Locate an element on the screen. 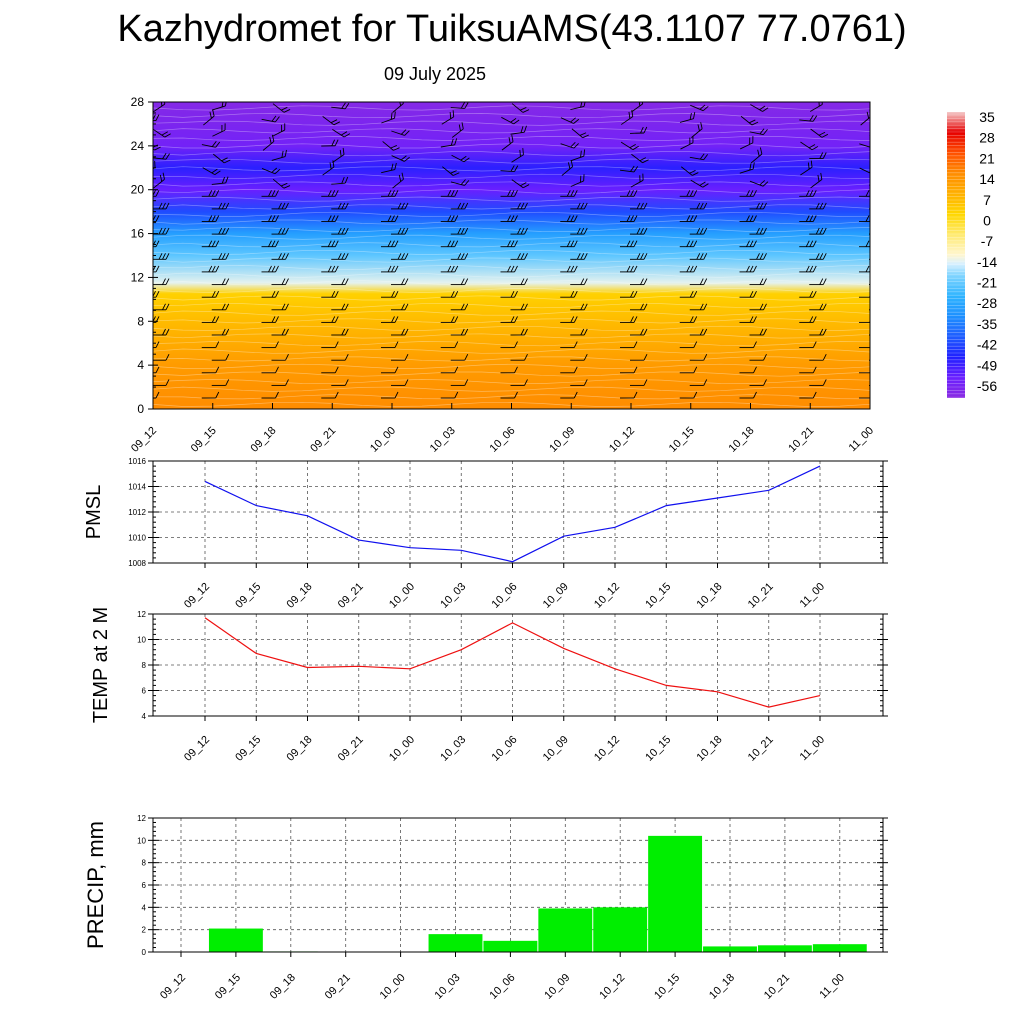 The height and width of the screenshot is (1024, 1024). y-tick-label: 0 is located at coordinates (144, 952).